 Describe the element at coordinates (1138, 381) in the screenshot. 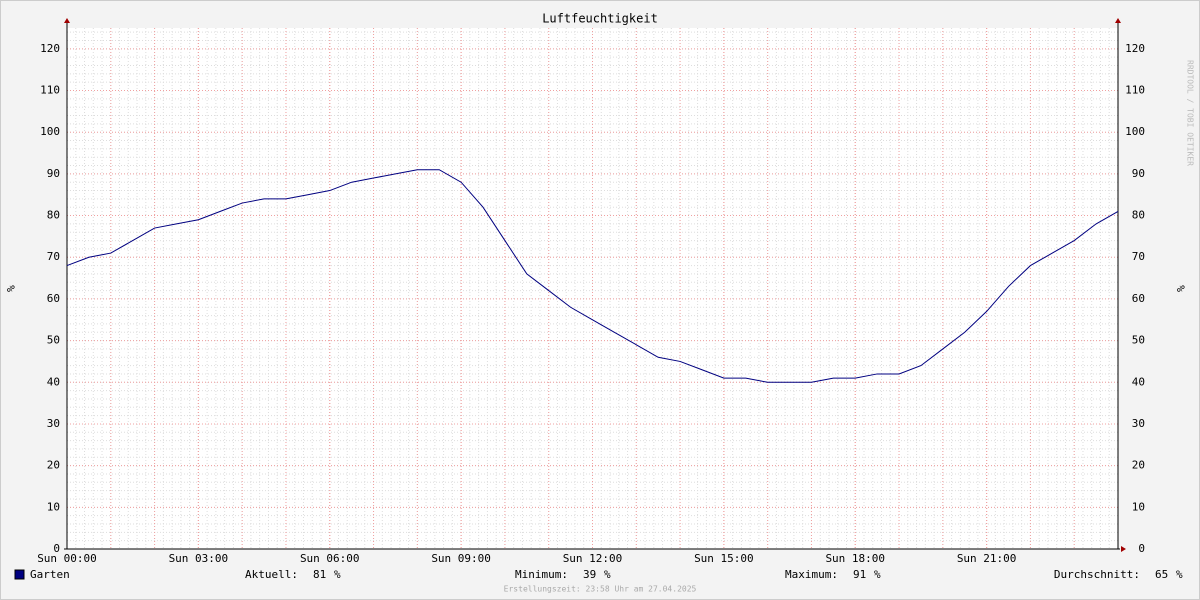

I see `y2-tick-label: 40` at that location.